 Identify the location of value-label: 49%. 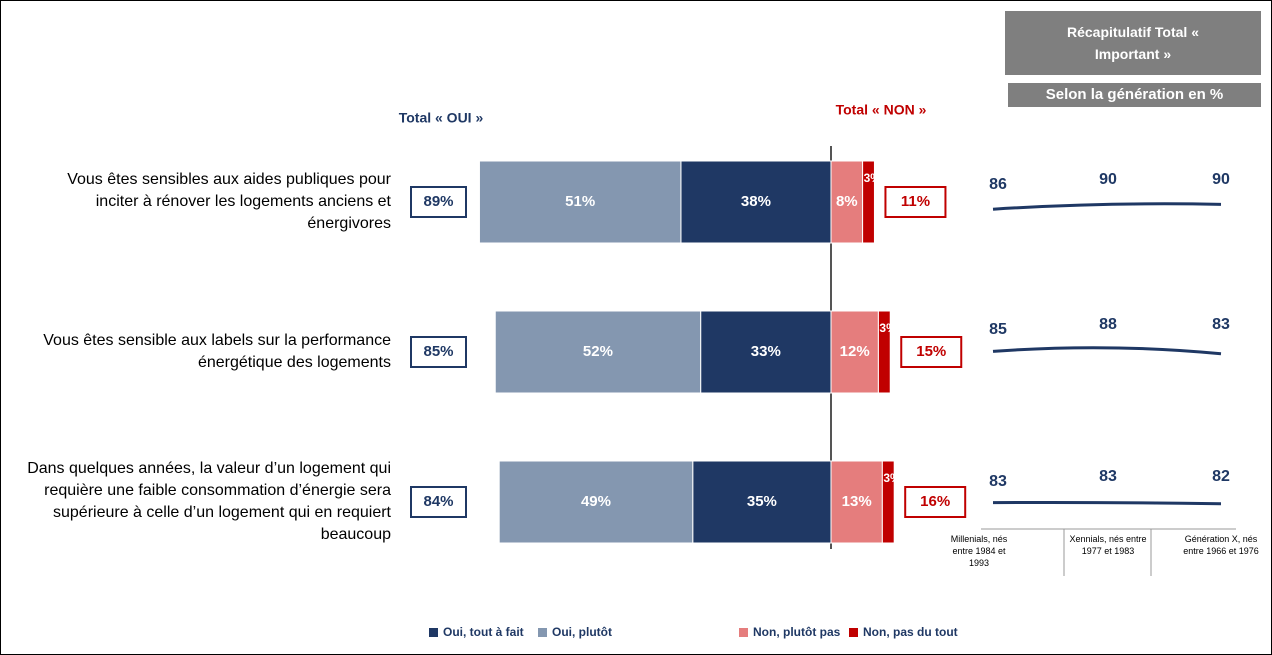
(596, 501).